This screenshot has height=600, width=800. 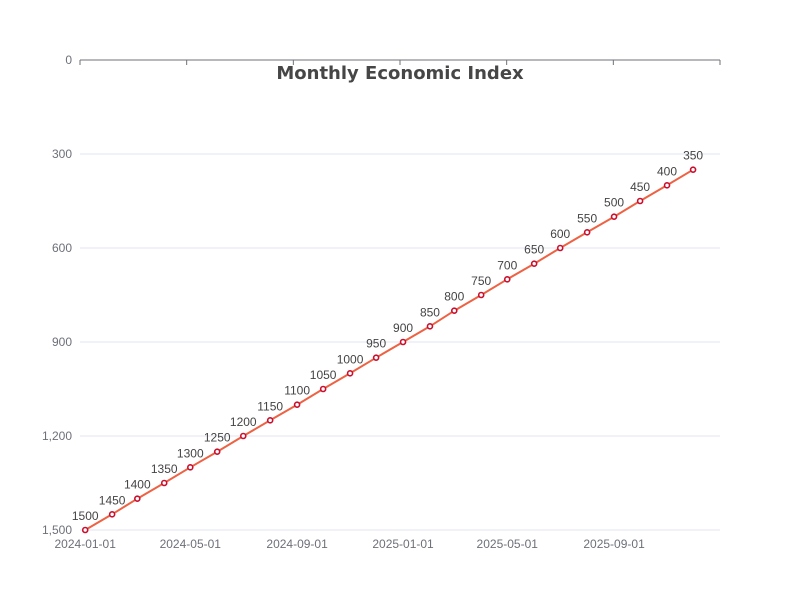 I want to click on data-label: 1350, so click(x=164, y=469).